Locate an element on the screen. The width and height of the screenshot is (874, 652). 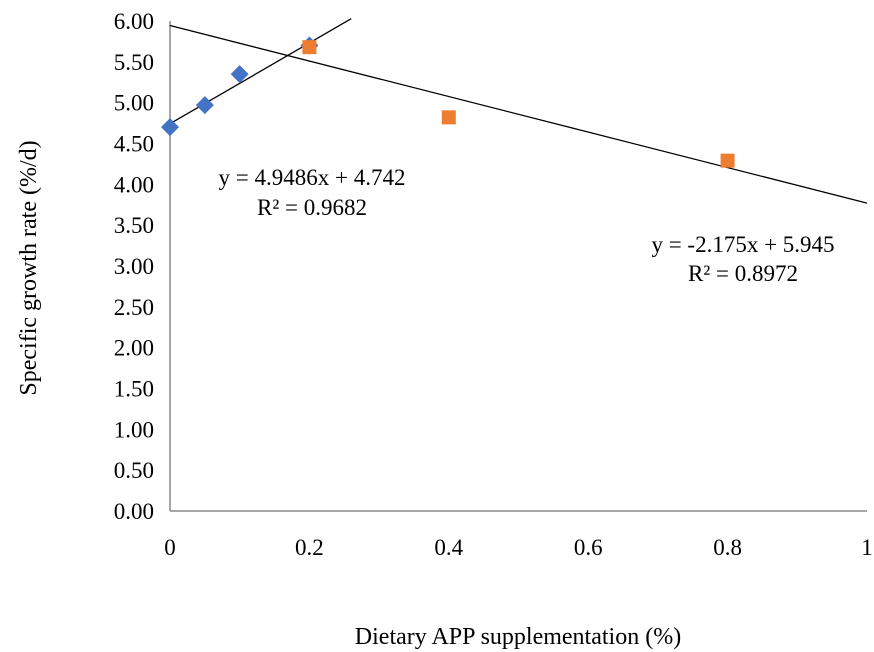
trendline-2-r2: R² = 0.8972 is located at coordinates (743, 273).